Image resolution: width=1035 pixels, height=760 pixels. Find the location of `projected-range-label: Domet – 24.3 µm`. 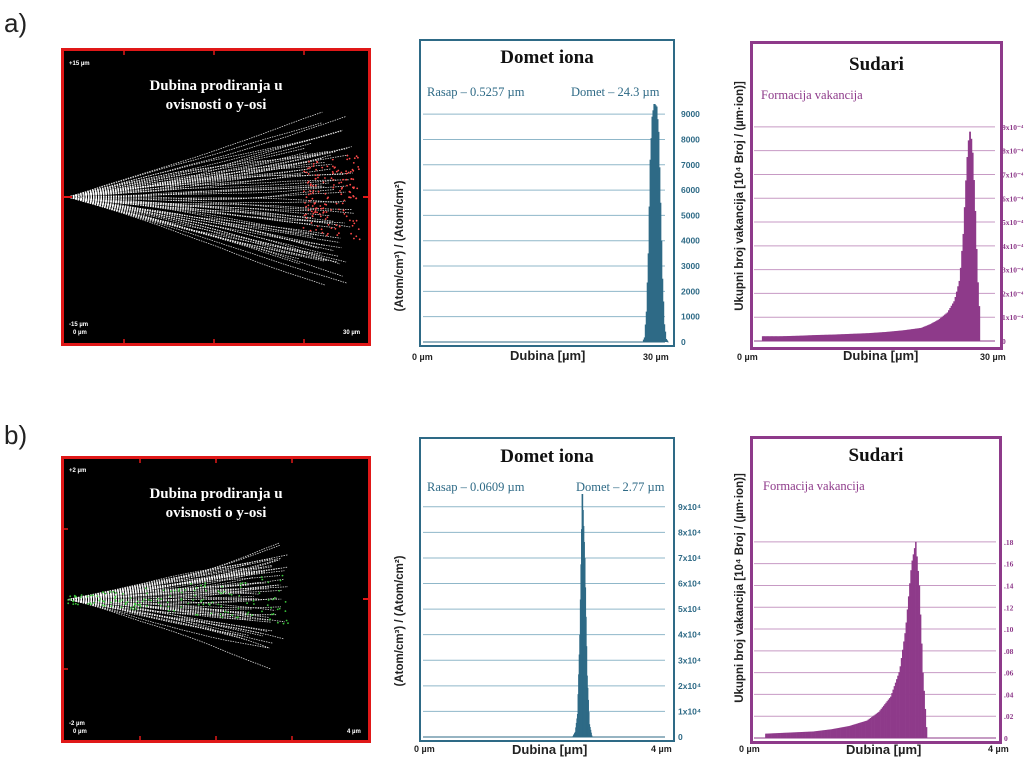

projected-range-label: Domet – 24.3 µm is located at coordinates (615, 92).